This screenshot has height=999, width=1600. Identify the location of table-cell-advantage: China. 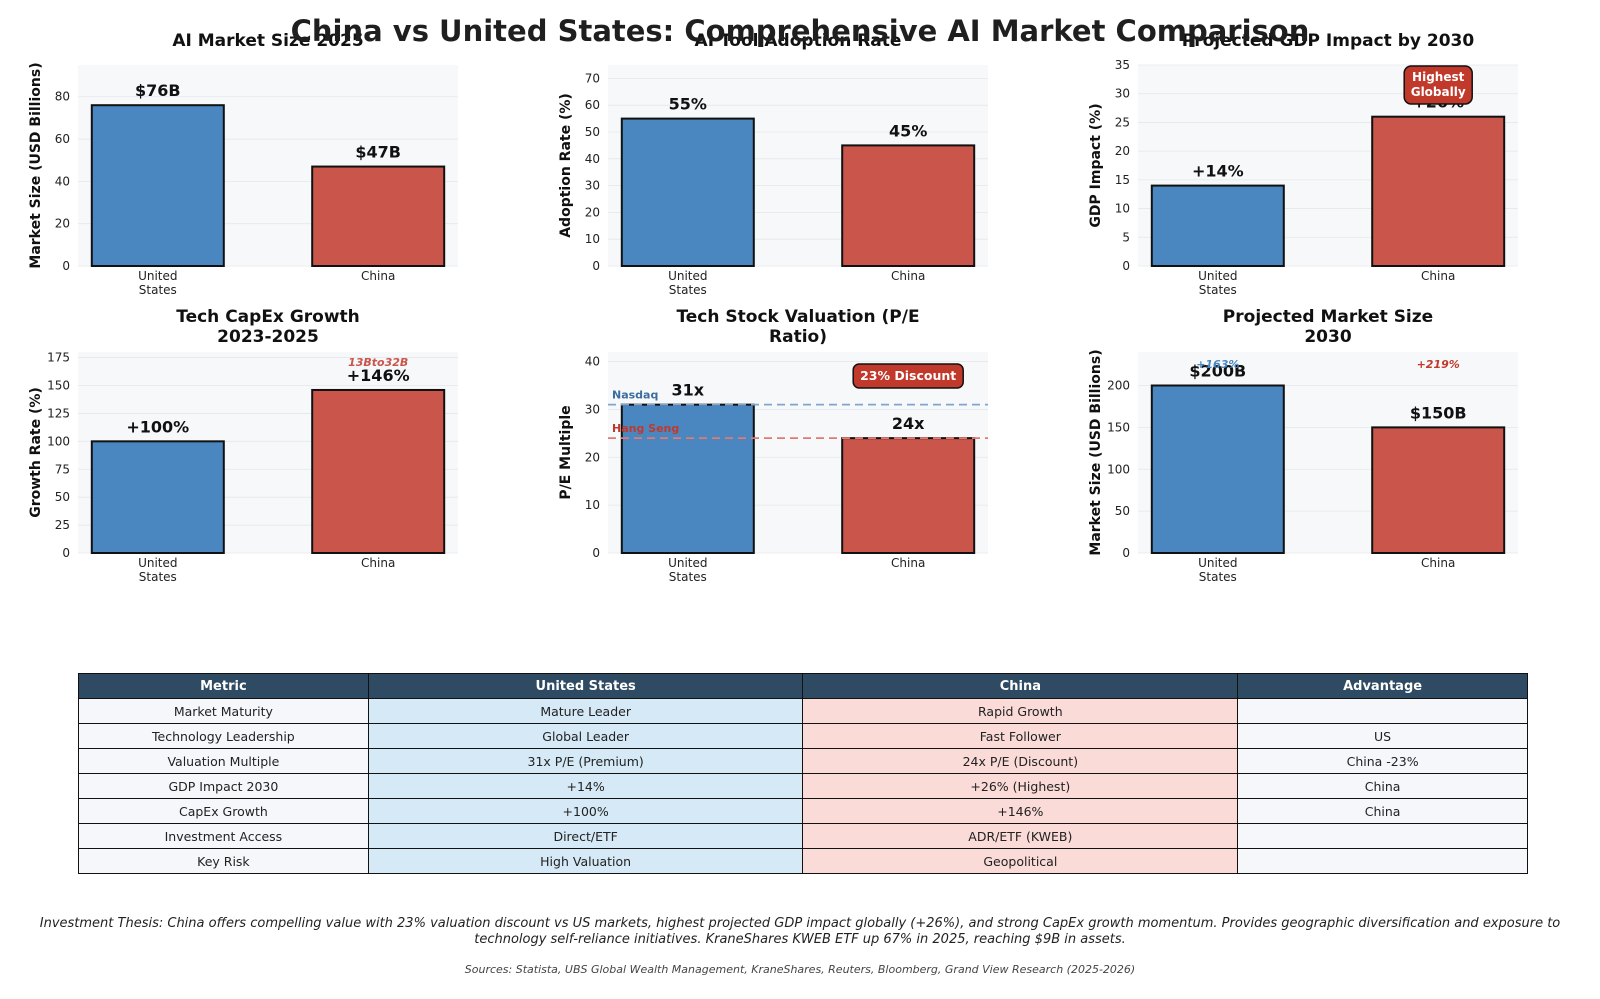
(1382, 786).